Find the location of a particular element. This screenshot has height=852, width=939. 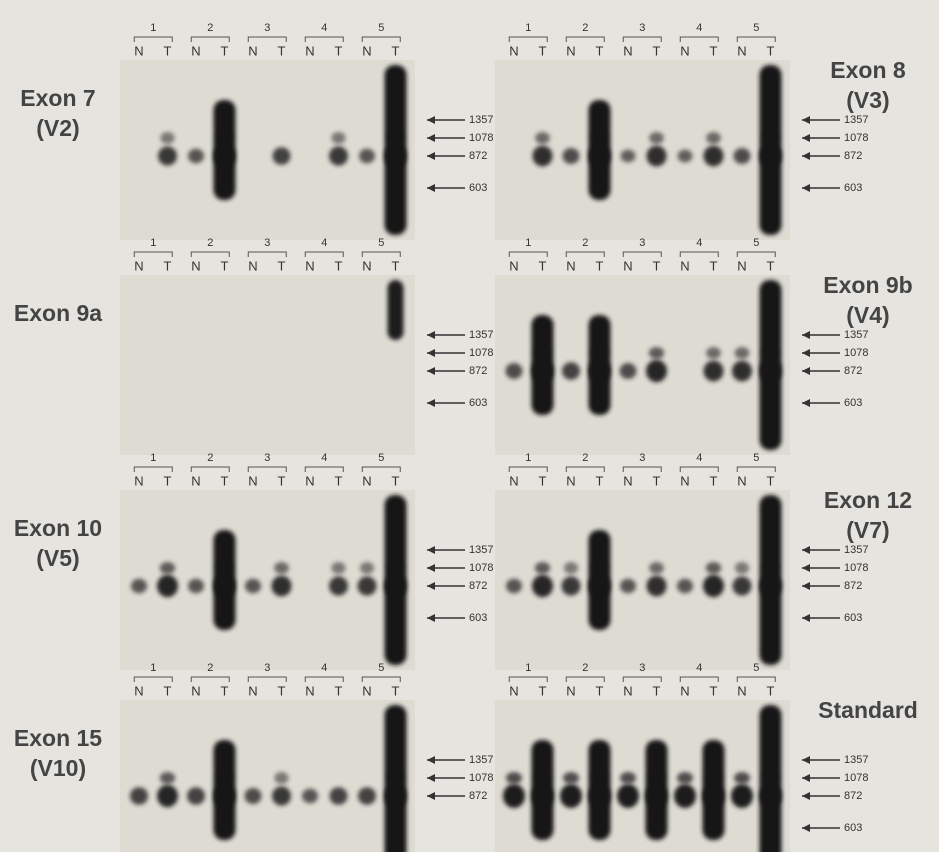

panel-label: Exon 8 is located at coordinates (868, 70).